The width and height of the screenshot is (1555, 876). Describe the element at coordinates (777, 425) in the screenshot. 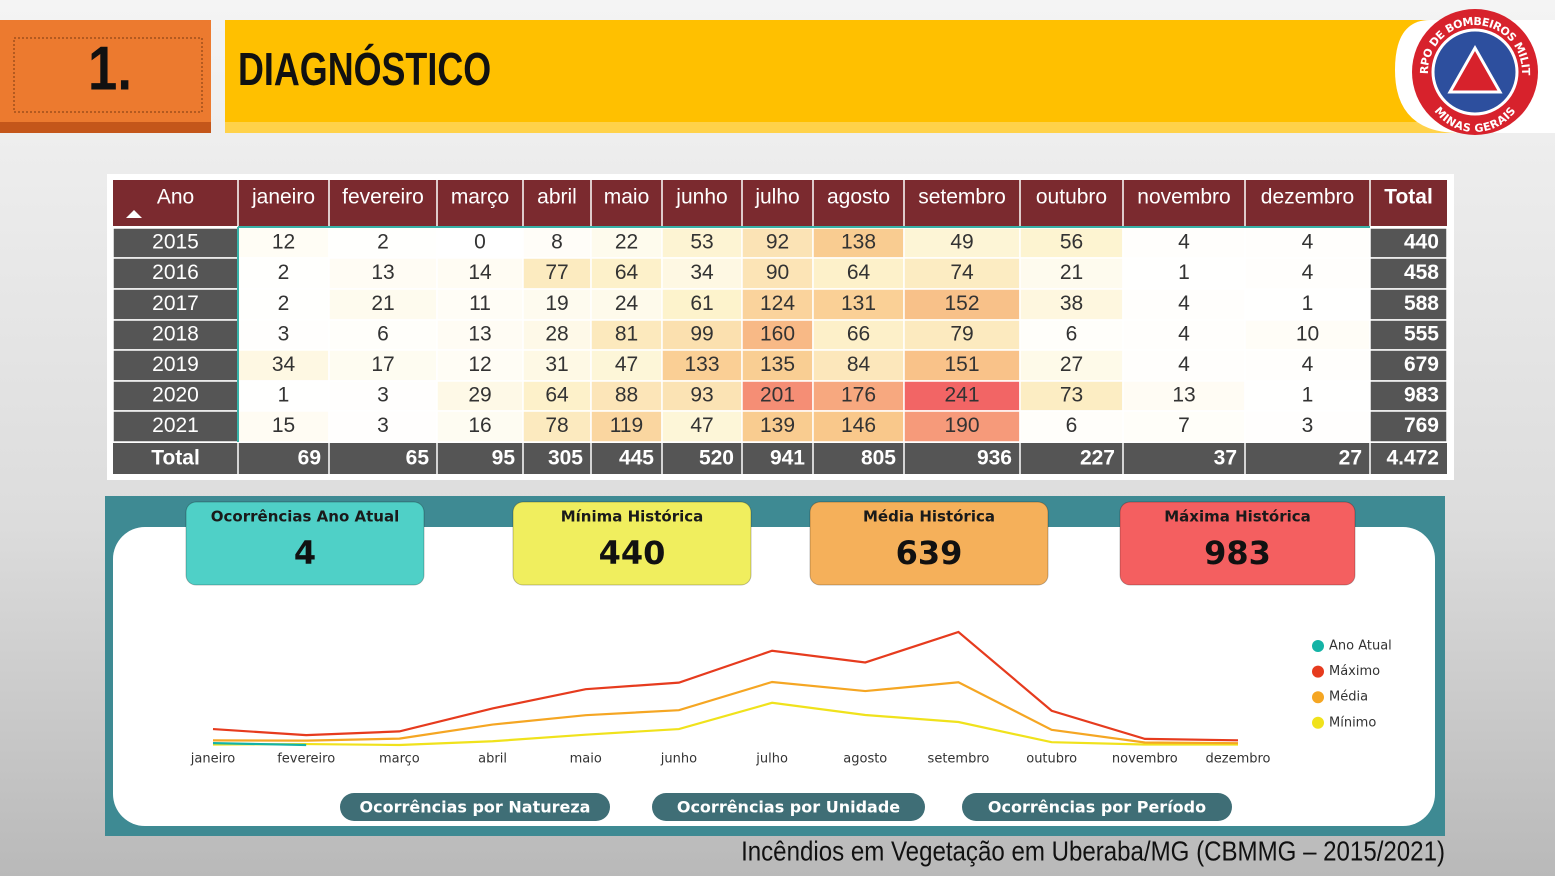

I see `cell: 139` at that location.